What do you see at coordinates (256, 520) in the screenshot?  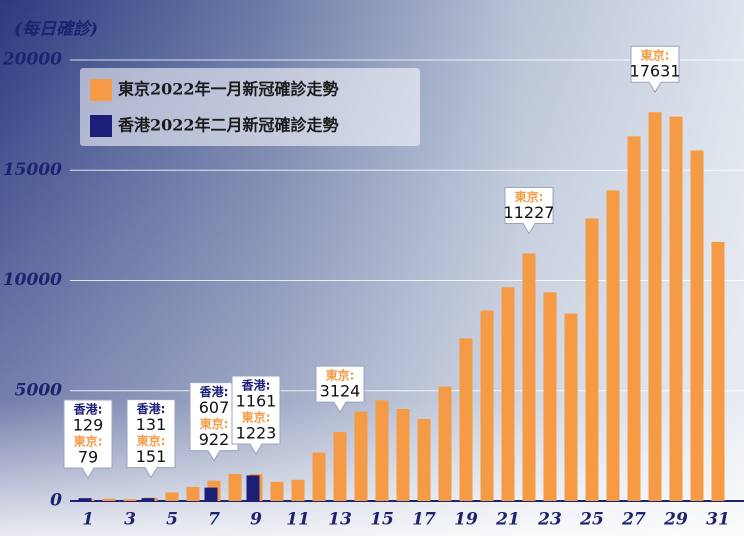 I see `x-tick-label: 9` at bounding box center [256, 520].